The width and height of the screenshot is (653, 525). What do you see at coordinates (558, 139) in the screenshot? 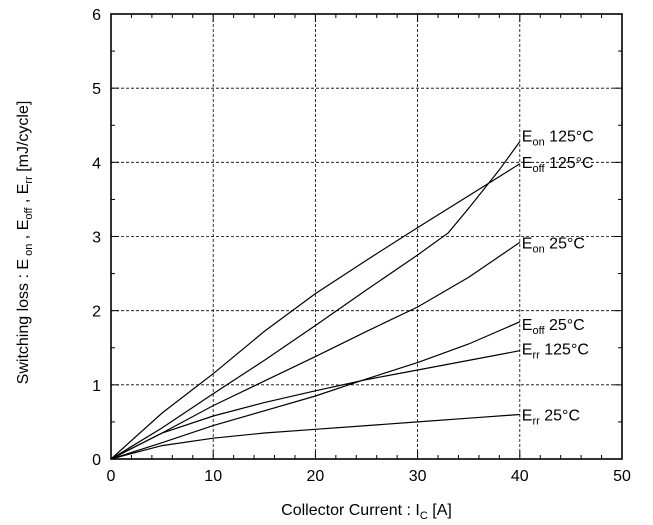
I see `series-label-0: Eon 125°C` at bounding box center [558, 139].